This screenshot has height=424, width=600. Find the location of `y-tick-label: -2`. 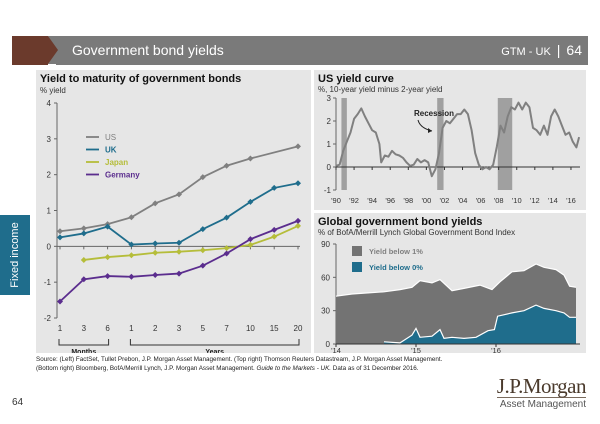

y-tick-label: -2 is located at coordinates (48, 318).